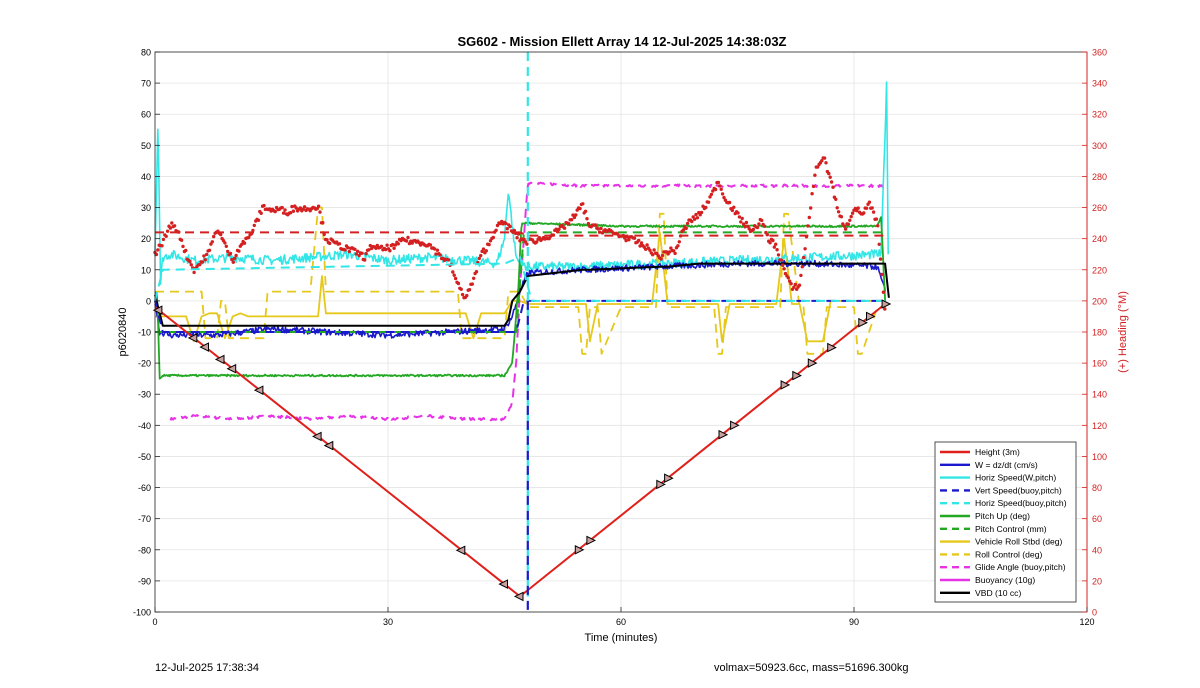 The height and width of the screenshot is (688, 1200). I want to click on series-vert_speed_buoy, so click(520, 316).